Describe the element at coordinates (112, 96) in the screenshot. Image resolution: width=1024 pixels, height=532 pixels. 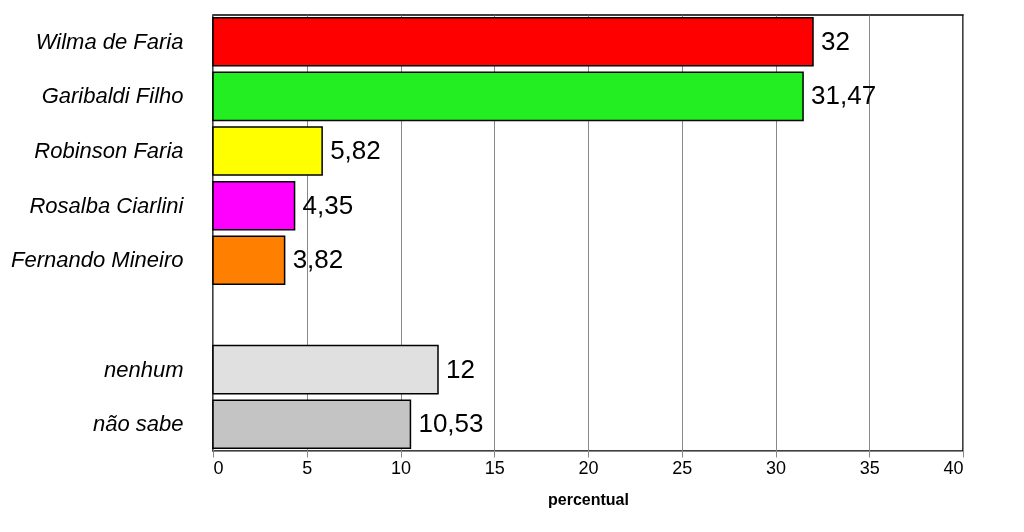
I see `y-tick-label: Garibaldi Filho` at that location.